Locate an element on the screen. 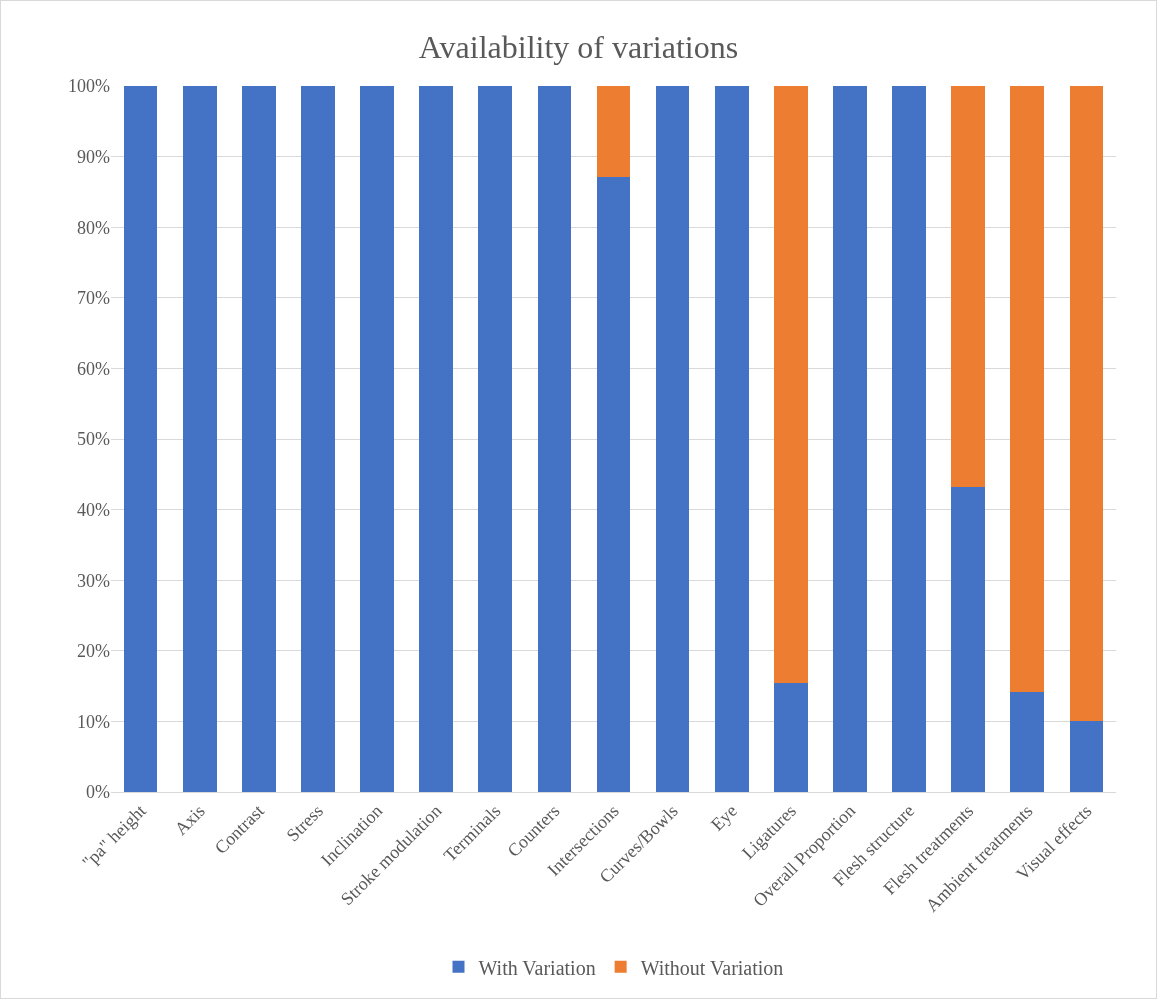 Image resolution: width=1157 pixels, height=999 pixels. y-tick-label: 50% is located at coordinates (93, 439).